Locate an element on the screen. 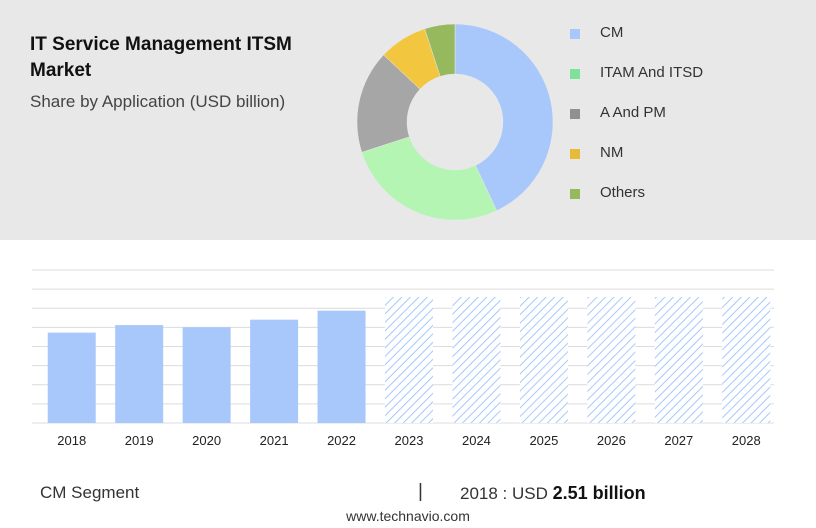  segment-year: 2018 : USD is located at coordinates (504, 493).